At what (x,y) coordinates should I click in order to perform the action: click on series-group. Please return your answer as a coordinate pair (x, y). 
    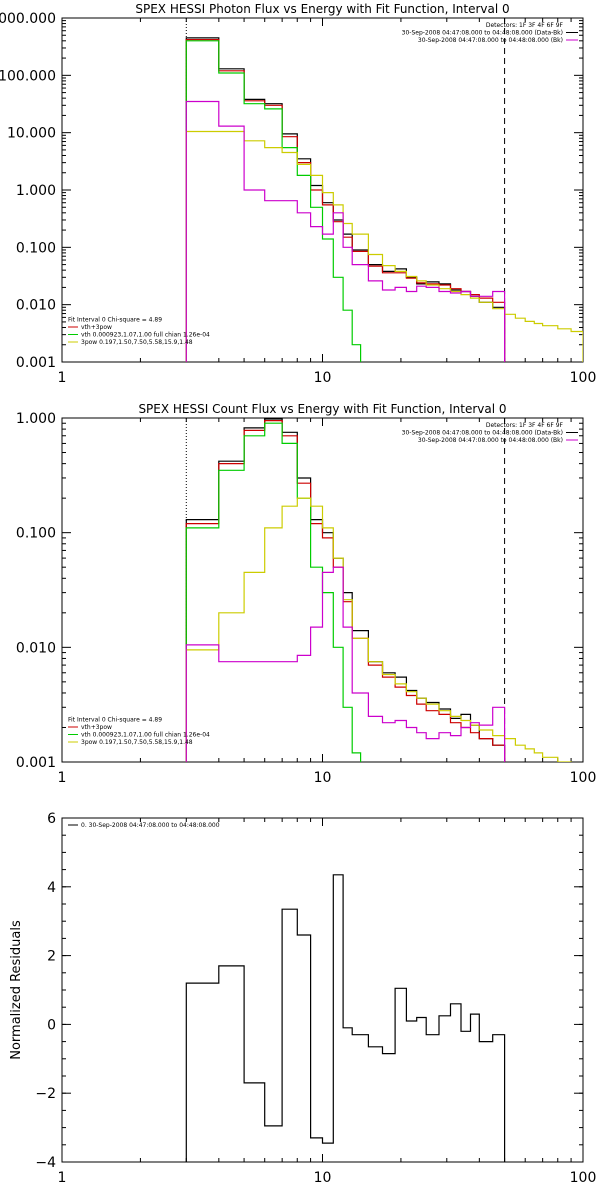
    Looking at the image, I should click on (345, 1018).